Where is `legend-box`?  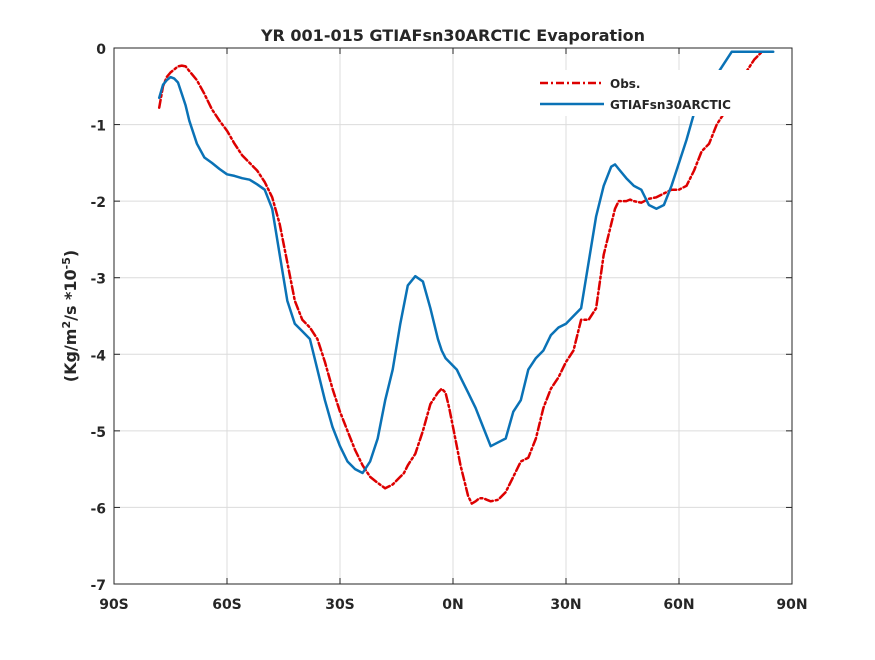 legend-box is located at coordinates (652, 93).